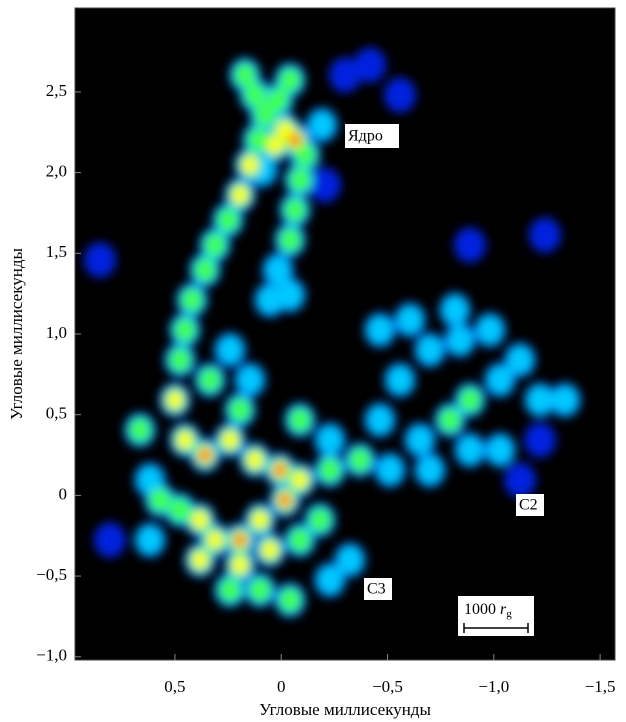 The image size is (626, 722). What do you see at coordinates (51, 655) in the screenshot?
I see `y-tick-label: −1,0` at bounding box center [51, 655].